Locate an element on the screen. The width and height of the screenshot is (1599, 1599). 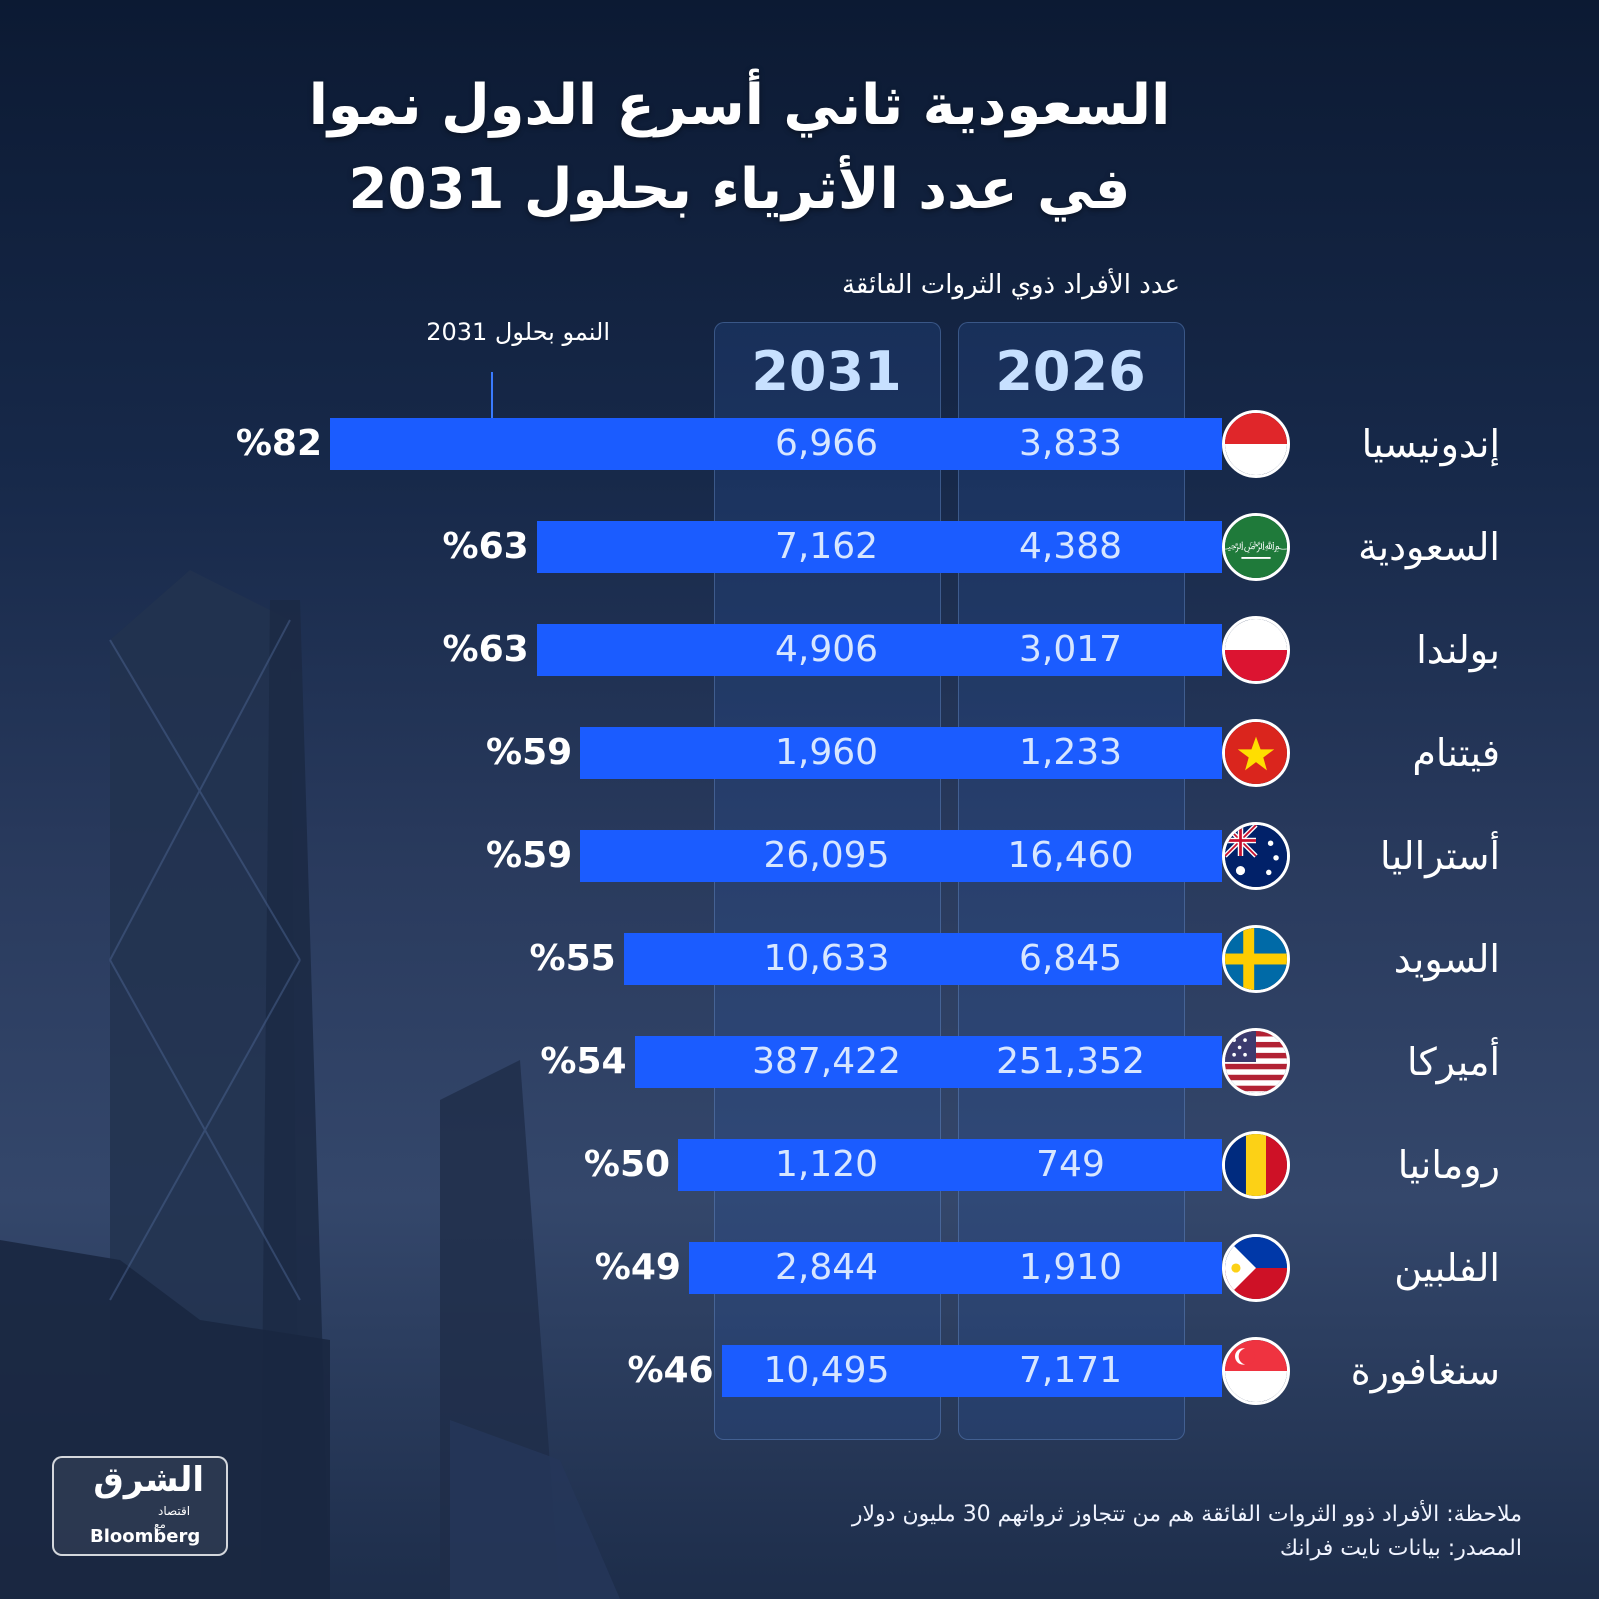
saudi-flag-icon: ﷽ is located at coordinates (1256, 547).